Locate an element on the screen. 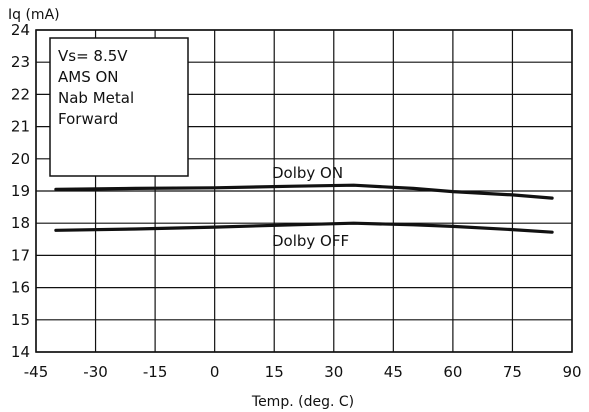  x-tick-label: 0 is located at coordinates (215, 372).